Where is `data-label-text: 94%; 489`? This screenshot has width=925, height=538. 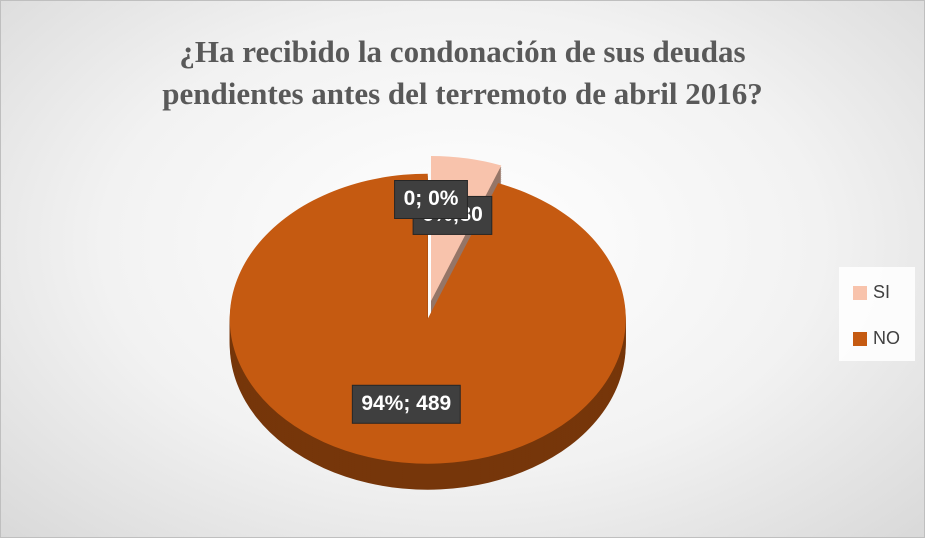 data-label-text: 94%; 489 is located at coordinates (406, 403).